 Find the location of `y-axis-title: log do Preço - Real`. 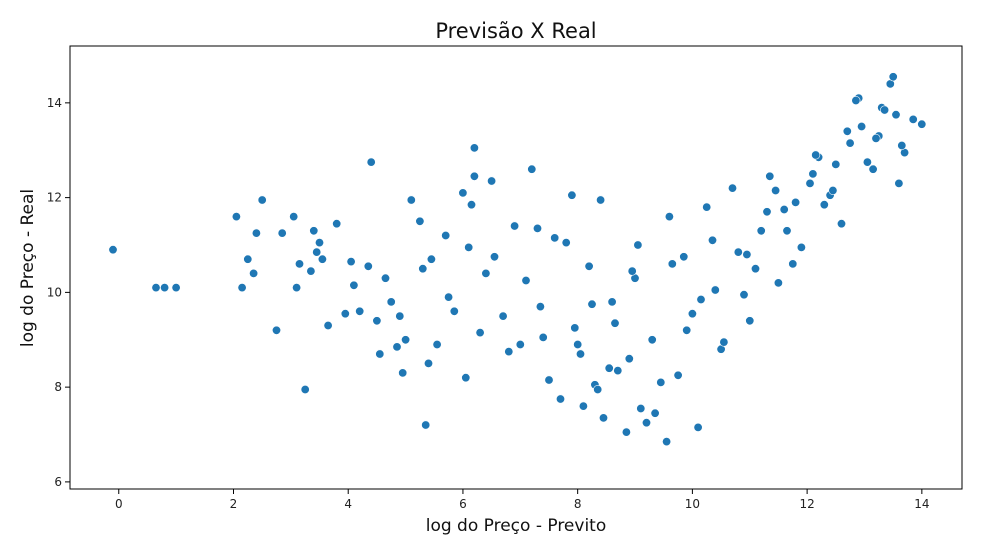

y-axis-title: log do Preço - Real is located at coordinates (28, 268).